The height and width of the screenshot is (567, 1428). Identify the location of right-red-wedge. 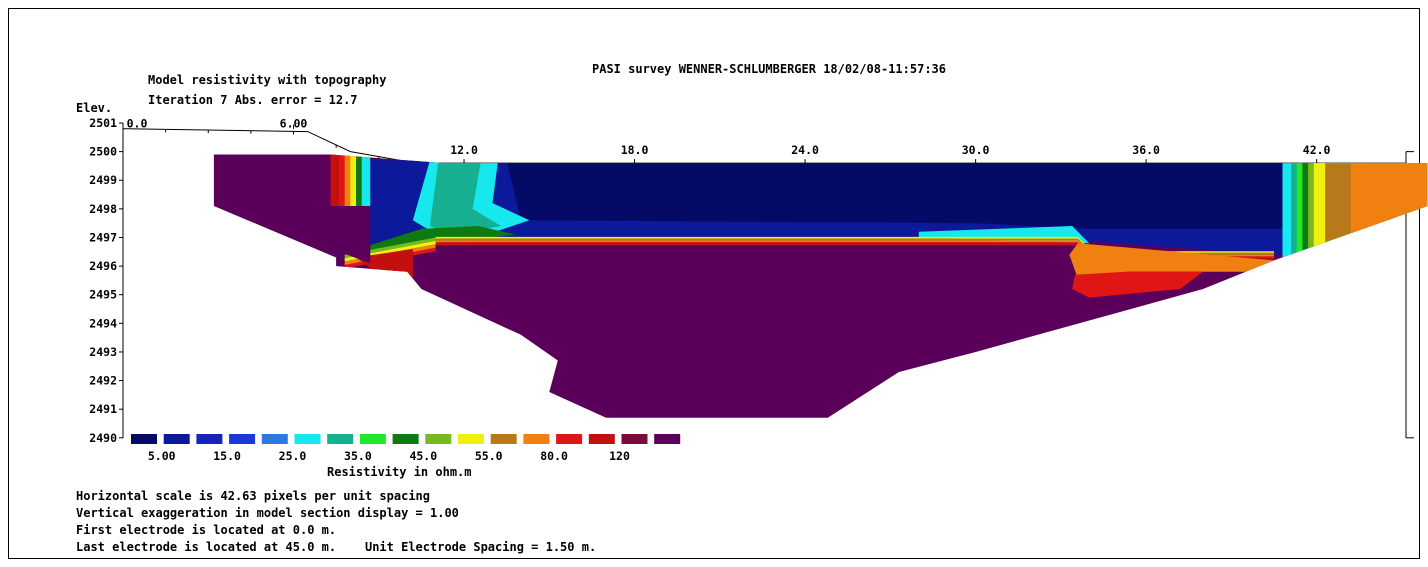
(1137, 284).